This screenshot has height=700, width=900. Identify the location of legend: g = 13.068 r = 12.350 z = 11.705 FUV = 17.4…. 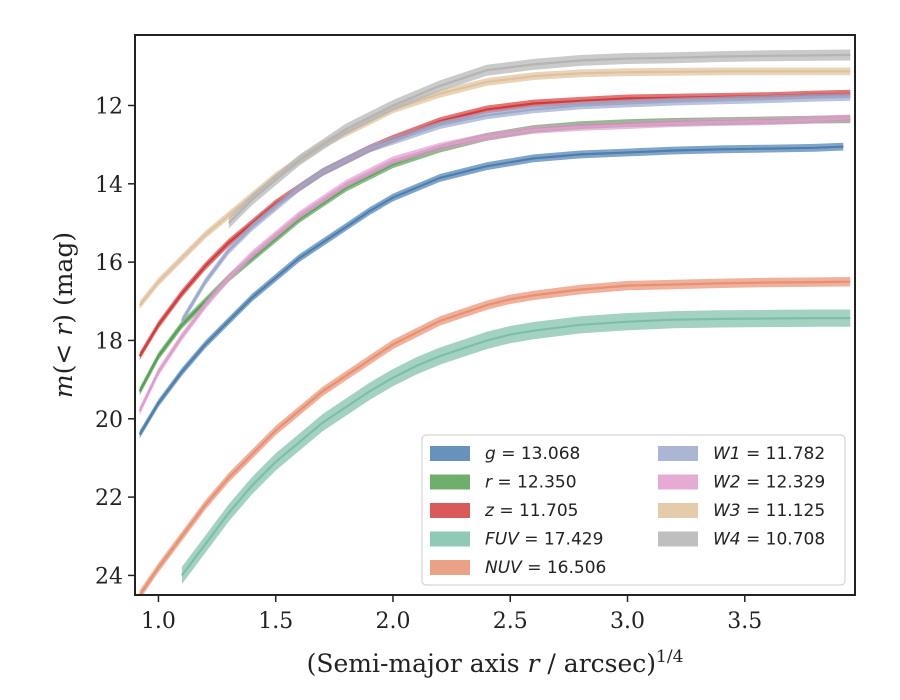
(633, 510).